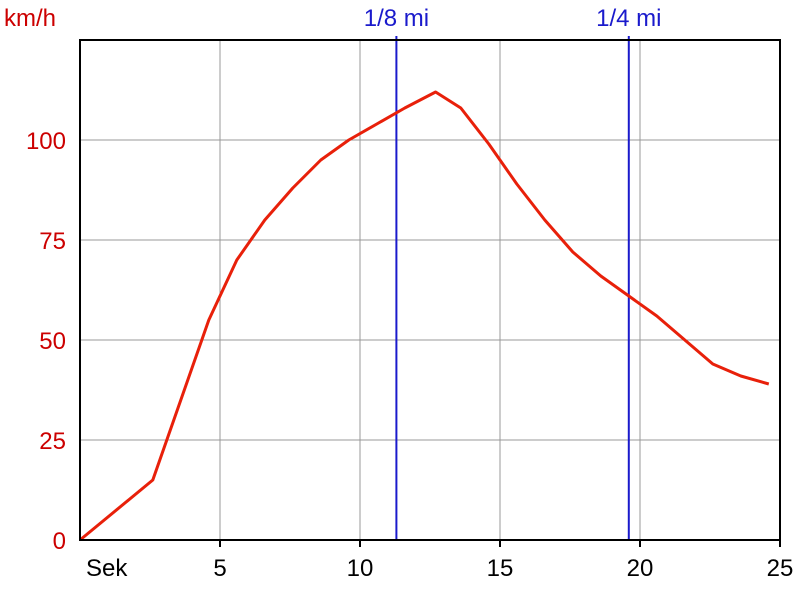  Describe the element at coordinates (396, 18) in the screenshot. I see `distance-marker-label: 1/8 mi` at that location.